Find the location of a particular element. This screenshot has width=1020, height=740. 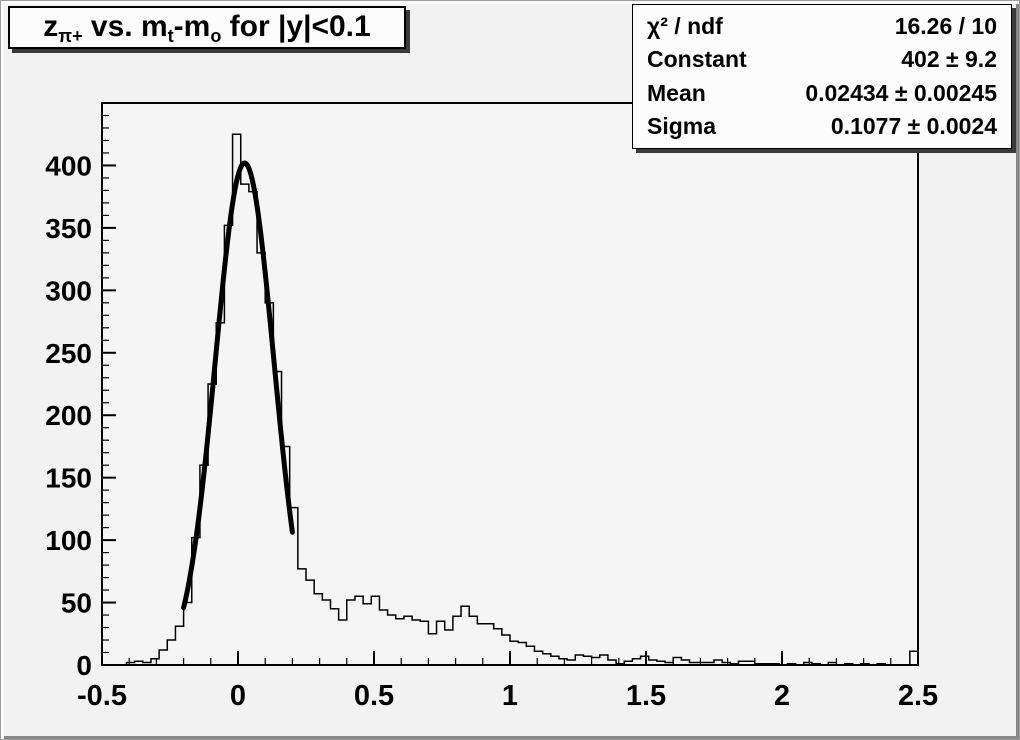

stat-label-mean: Mean is located at coordinates (676, 92).